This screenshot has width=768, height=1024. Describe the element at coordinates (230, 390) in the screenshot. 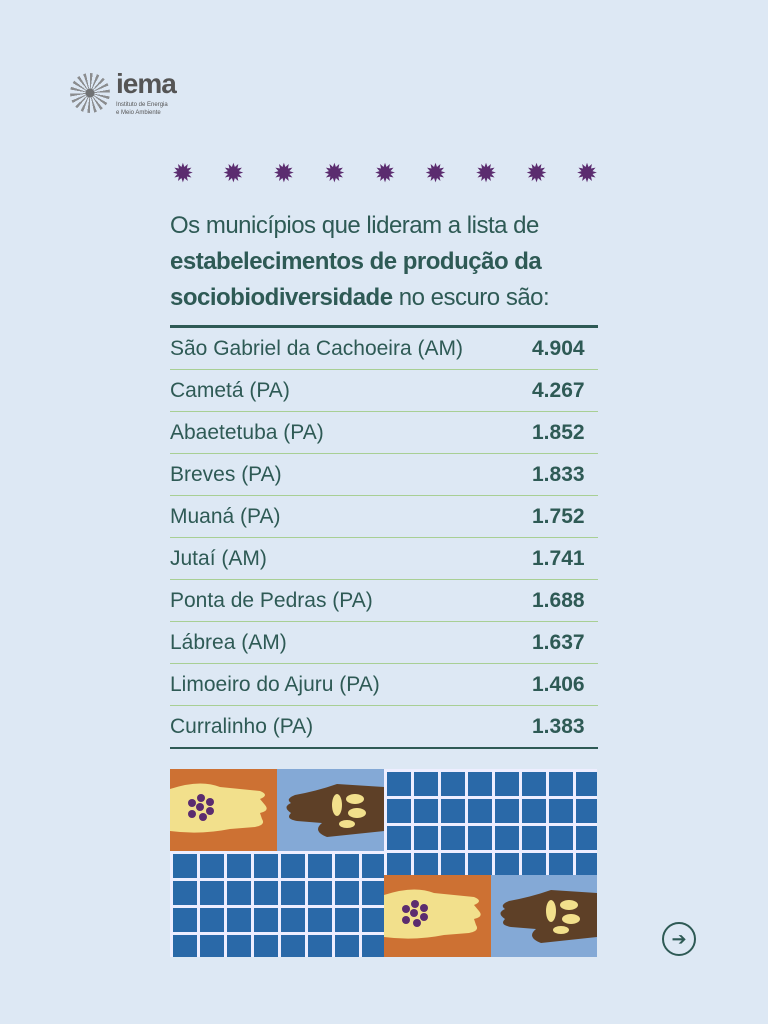

I see `municipality-name: Cametá (PA)` at that location.